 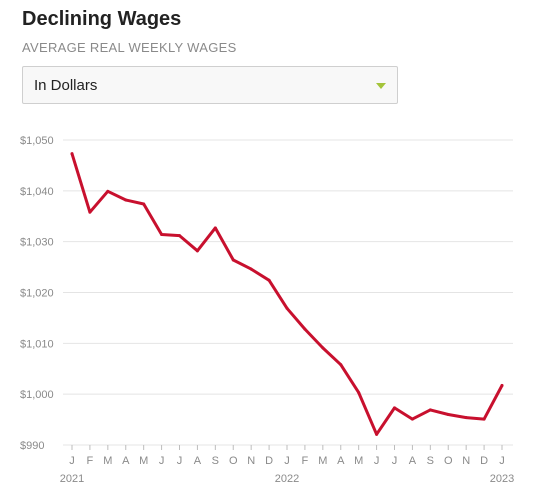 I want to click on y-tick-label: $1,010, so click(x=37, y=344).